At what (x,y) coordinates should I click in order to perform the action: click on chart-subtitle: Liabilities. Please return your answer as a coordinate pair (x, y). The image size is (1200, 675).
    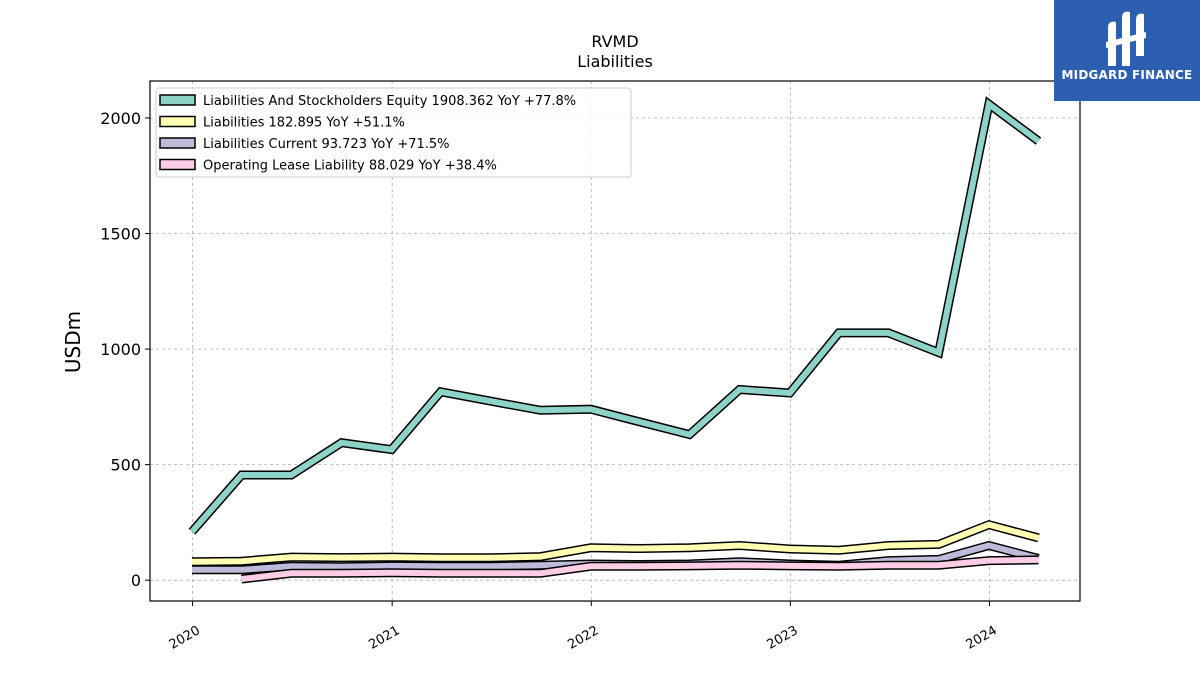
    Looking at the image, I should click on (615, 61).